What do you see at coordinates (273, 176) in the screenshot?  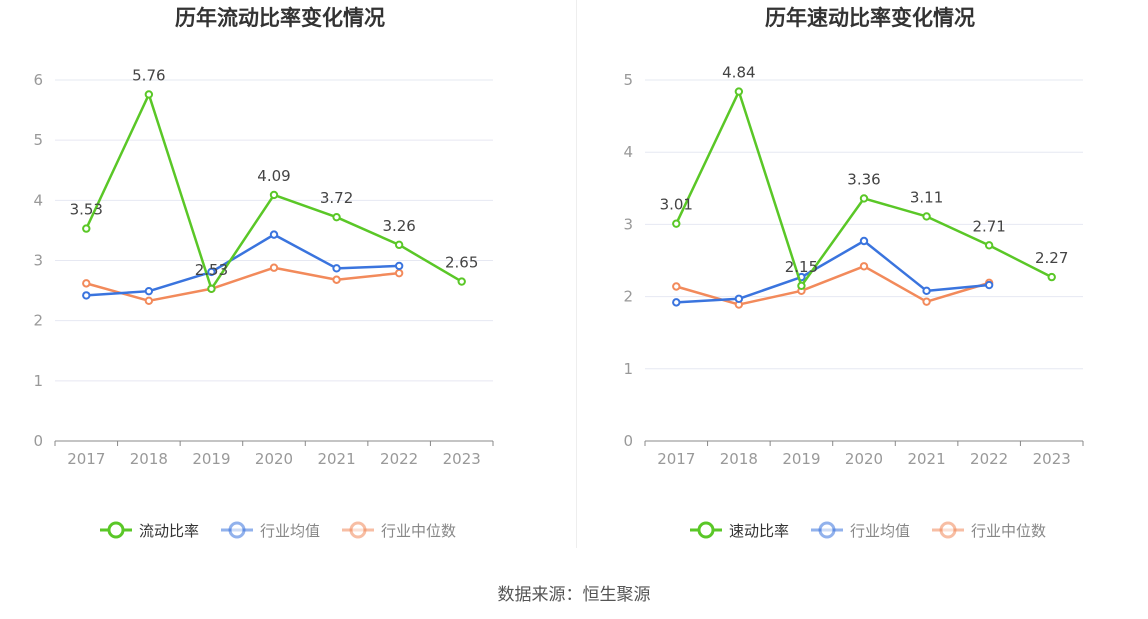 I see `data-label: 4.09` at bounding box center [273, 176].